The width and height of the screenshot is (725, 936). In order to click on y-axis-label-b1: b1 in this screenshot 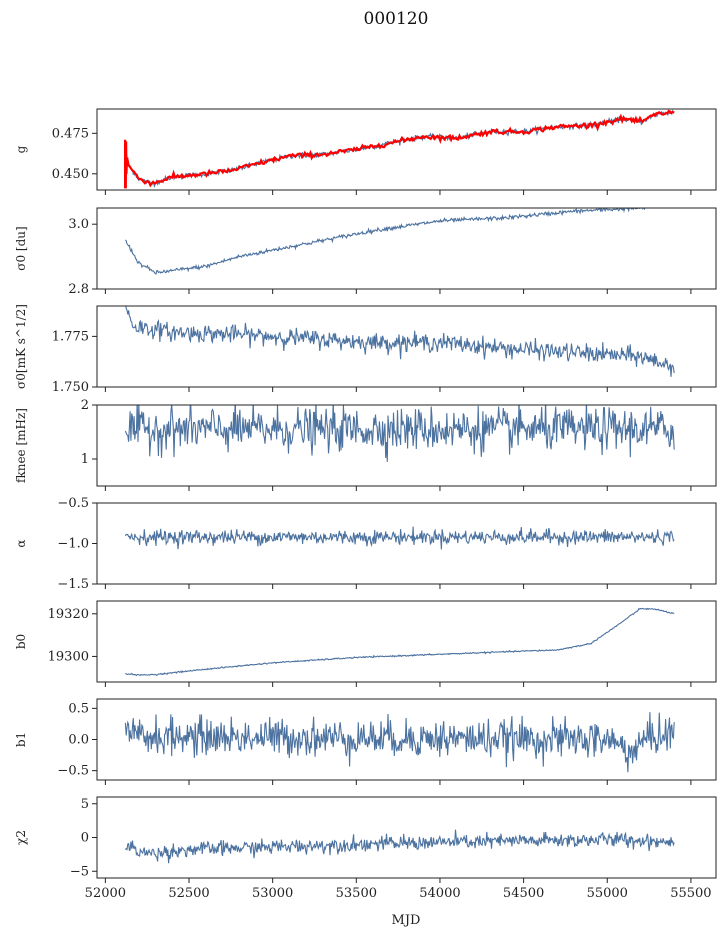, I will do `click(21, 739)`.